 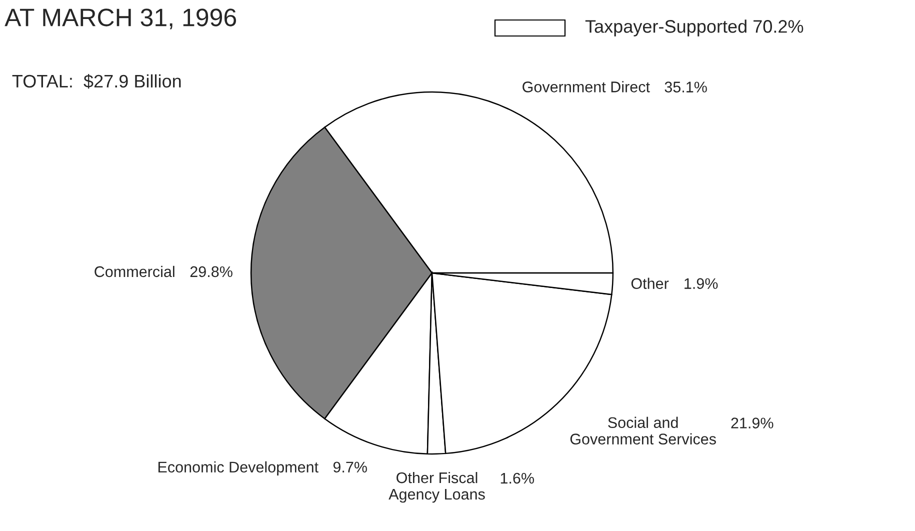 What do you see at coordinates (701, 283) in the screenshot?
I see `data-label: 1.9%` at bounding box center [701, 283].